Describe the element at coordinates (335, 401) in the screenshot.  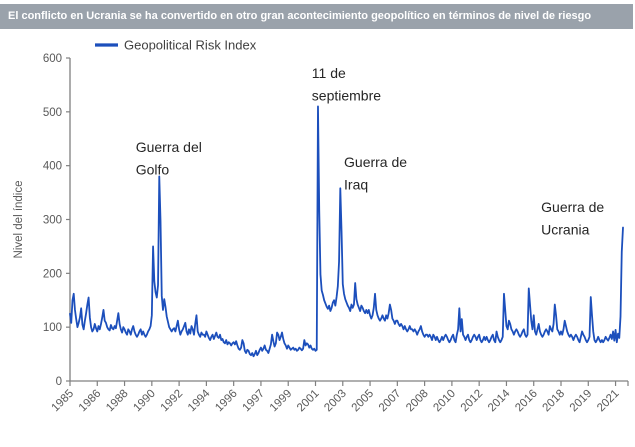
I see `x-tick-label: 2003` at that location.